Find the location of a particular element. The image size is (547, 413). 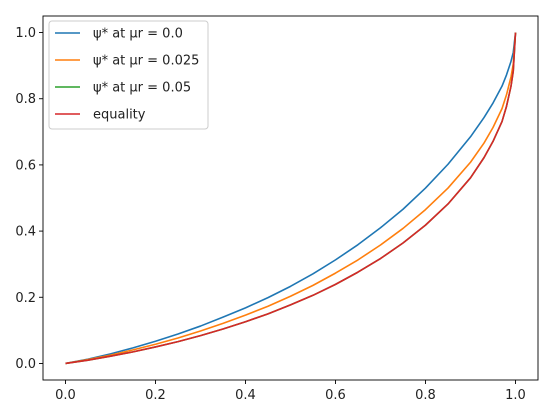

y-tick-label: 0.6 is located at coordinates (25, 165).